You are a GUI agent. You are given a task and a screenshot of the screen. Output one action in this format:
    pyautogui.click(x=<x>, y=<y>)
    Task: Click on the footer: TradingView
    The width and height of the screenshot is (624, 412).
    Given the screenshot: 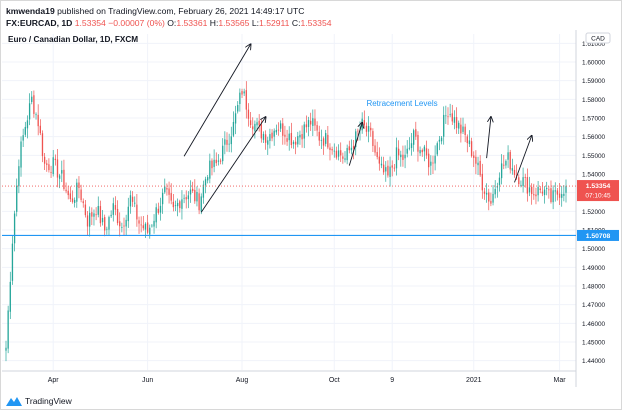 What is the action you would take?
    pyautogui.click(x=39, y=401)
    